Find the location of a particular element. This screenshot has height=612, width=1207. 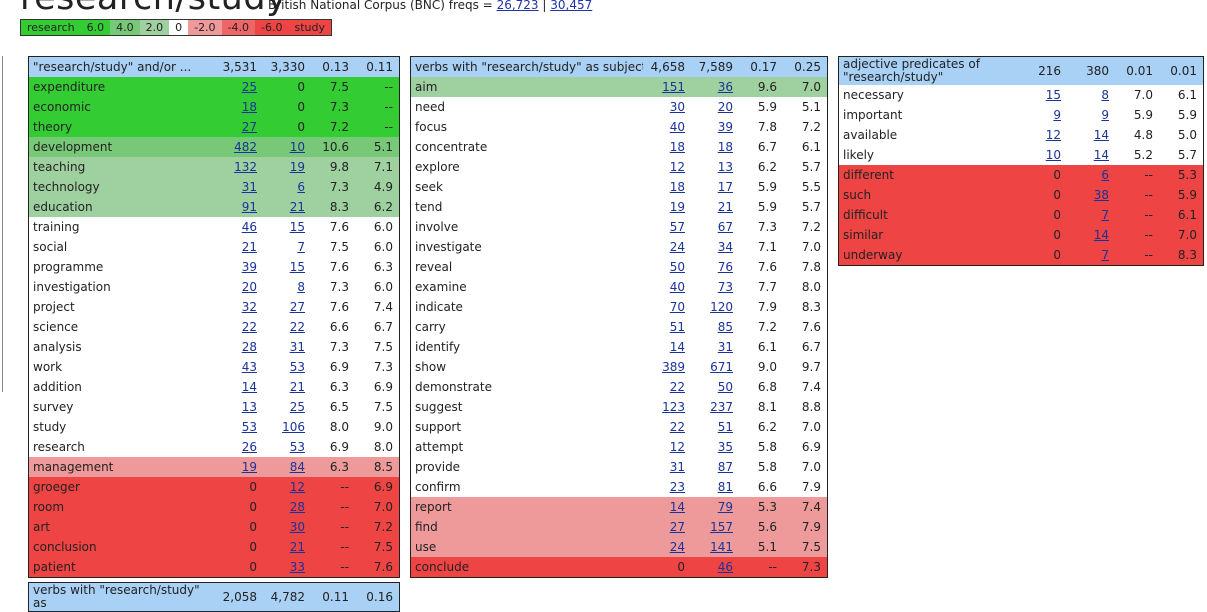

freq-research-link: 14 is located at coordinates (677, 507).